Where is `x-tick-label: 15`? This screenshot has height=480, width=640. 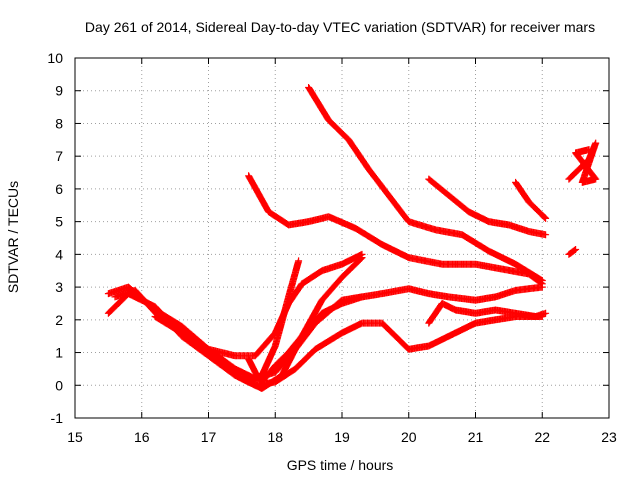 x-tick-label: 15 is located at coordinates (75, 437).